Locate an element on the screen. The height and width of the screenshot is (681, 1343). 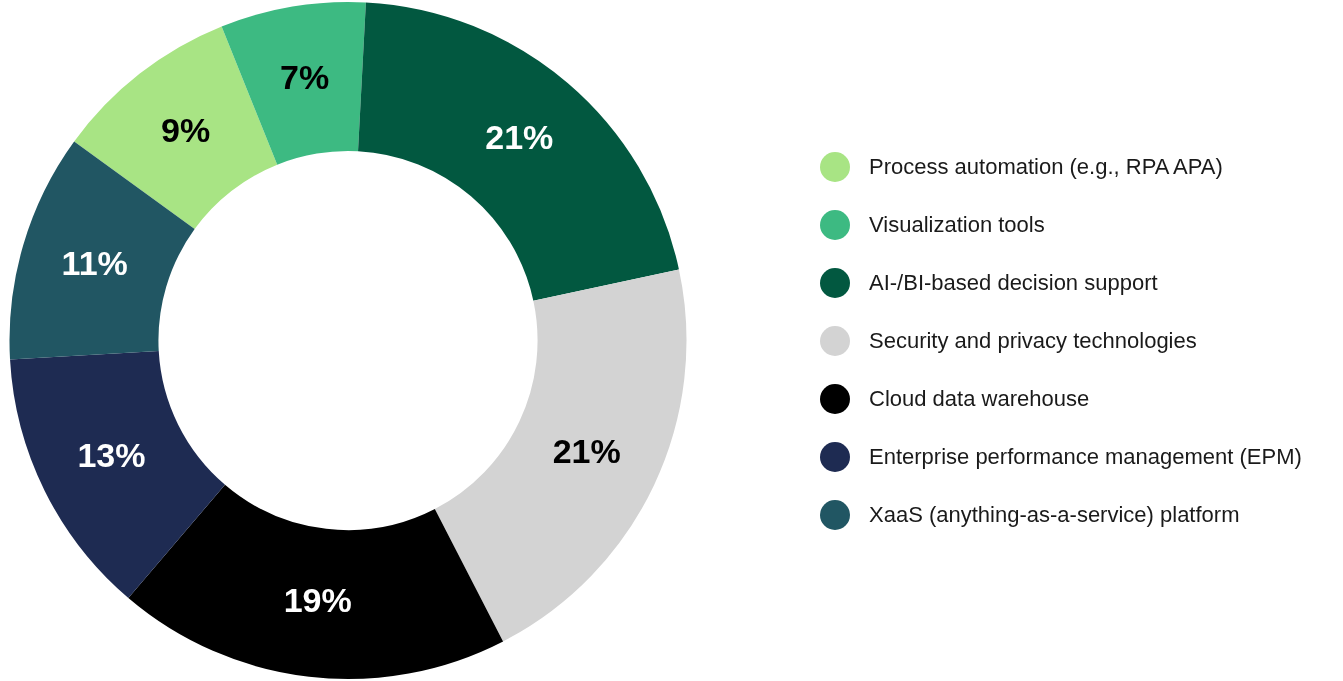
data-label: 13% is located at coordinates (111, 455).